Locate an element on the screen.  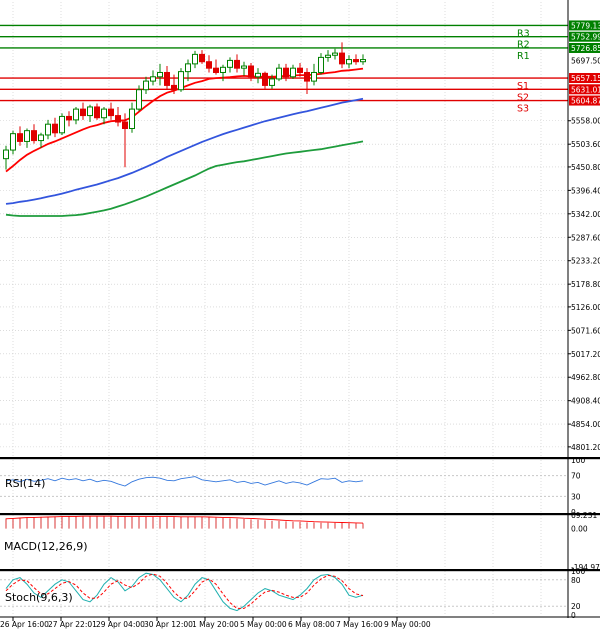
stoch-axis-label: 80 is located at coordinates (576, 580).